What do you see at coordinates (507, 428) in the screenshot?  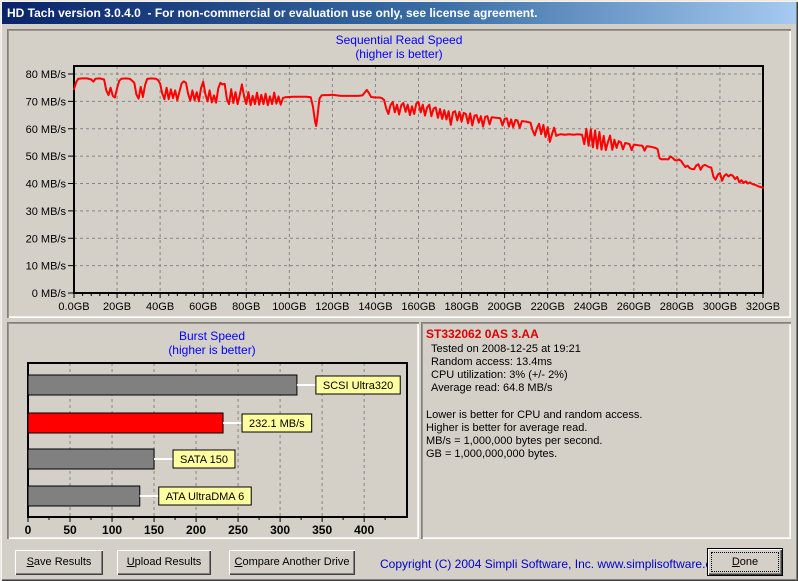 I see `note-higher-better: Higher is better for average read.` at bounding box center [507, 428].